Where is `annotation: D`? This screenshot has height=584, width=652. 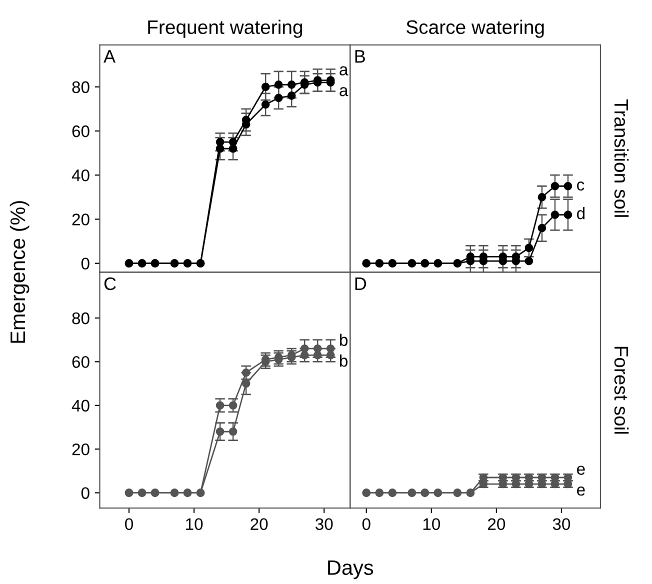
annotation: D is located at coordinates (360, 284).